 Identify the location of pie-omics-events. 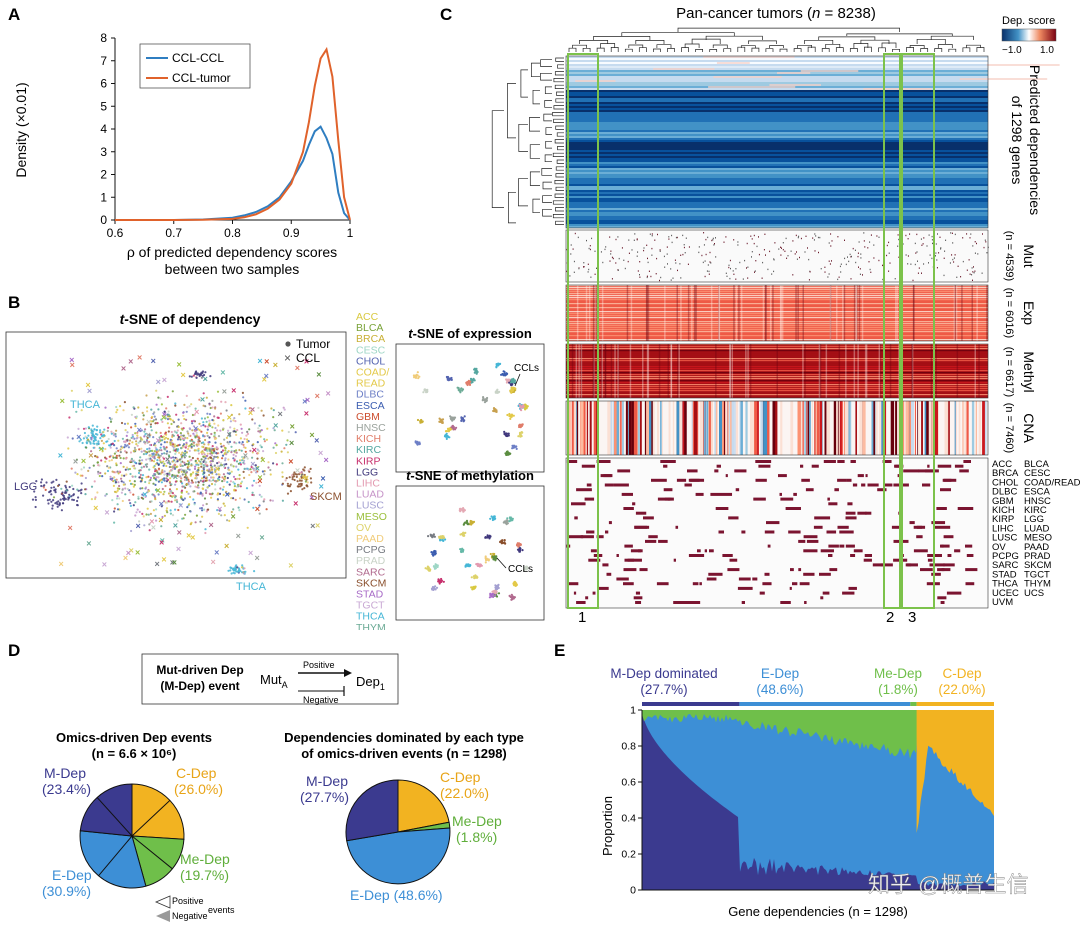
(132, 836).